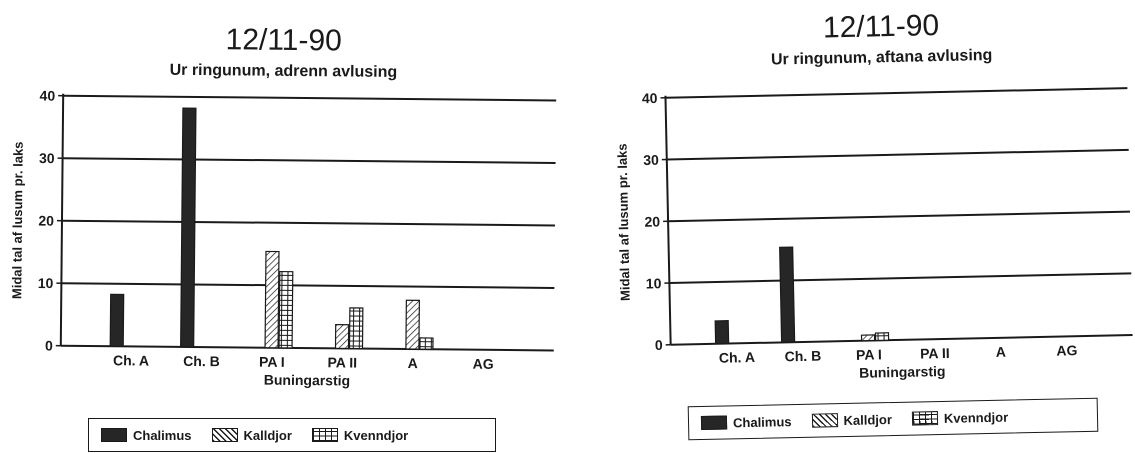  I want to click on legend-right: Chalimus Kalldjor Kvenndjor, so click(893, 419).